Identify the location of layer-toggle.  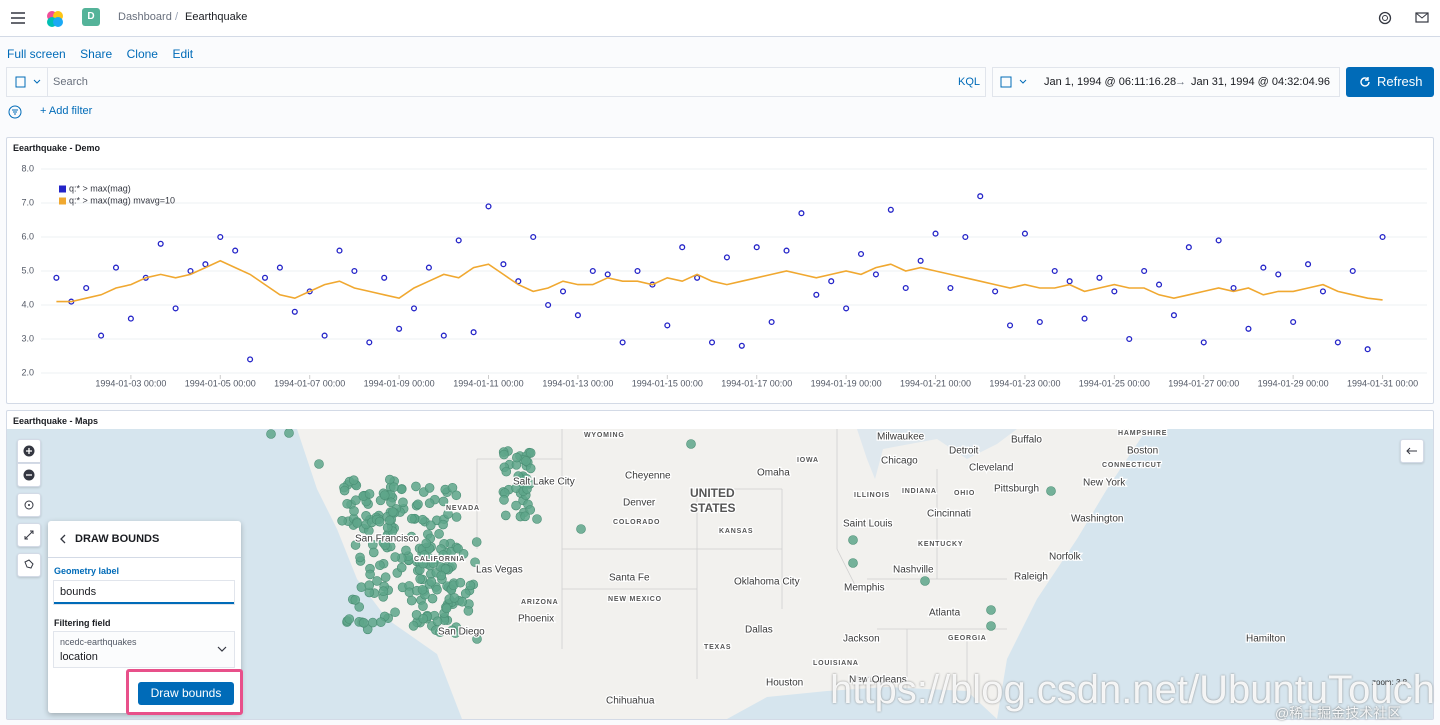
(1412, 451).